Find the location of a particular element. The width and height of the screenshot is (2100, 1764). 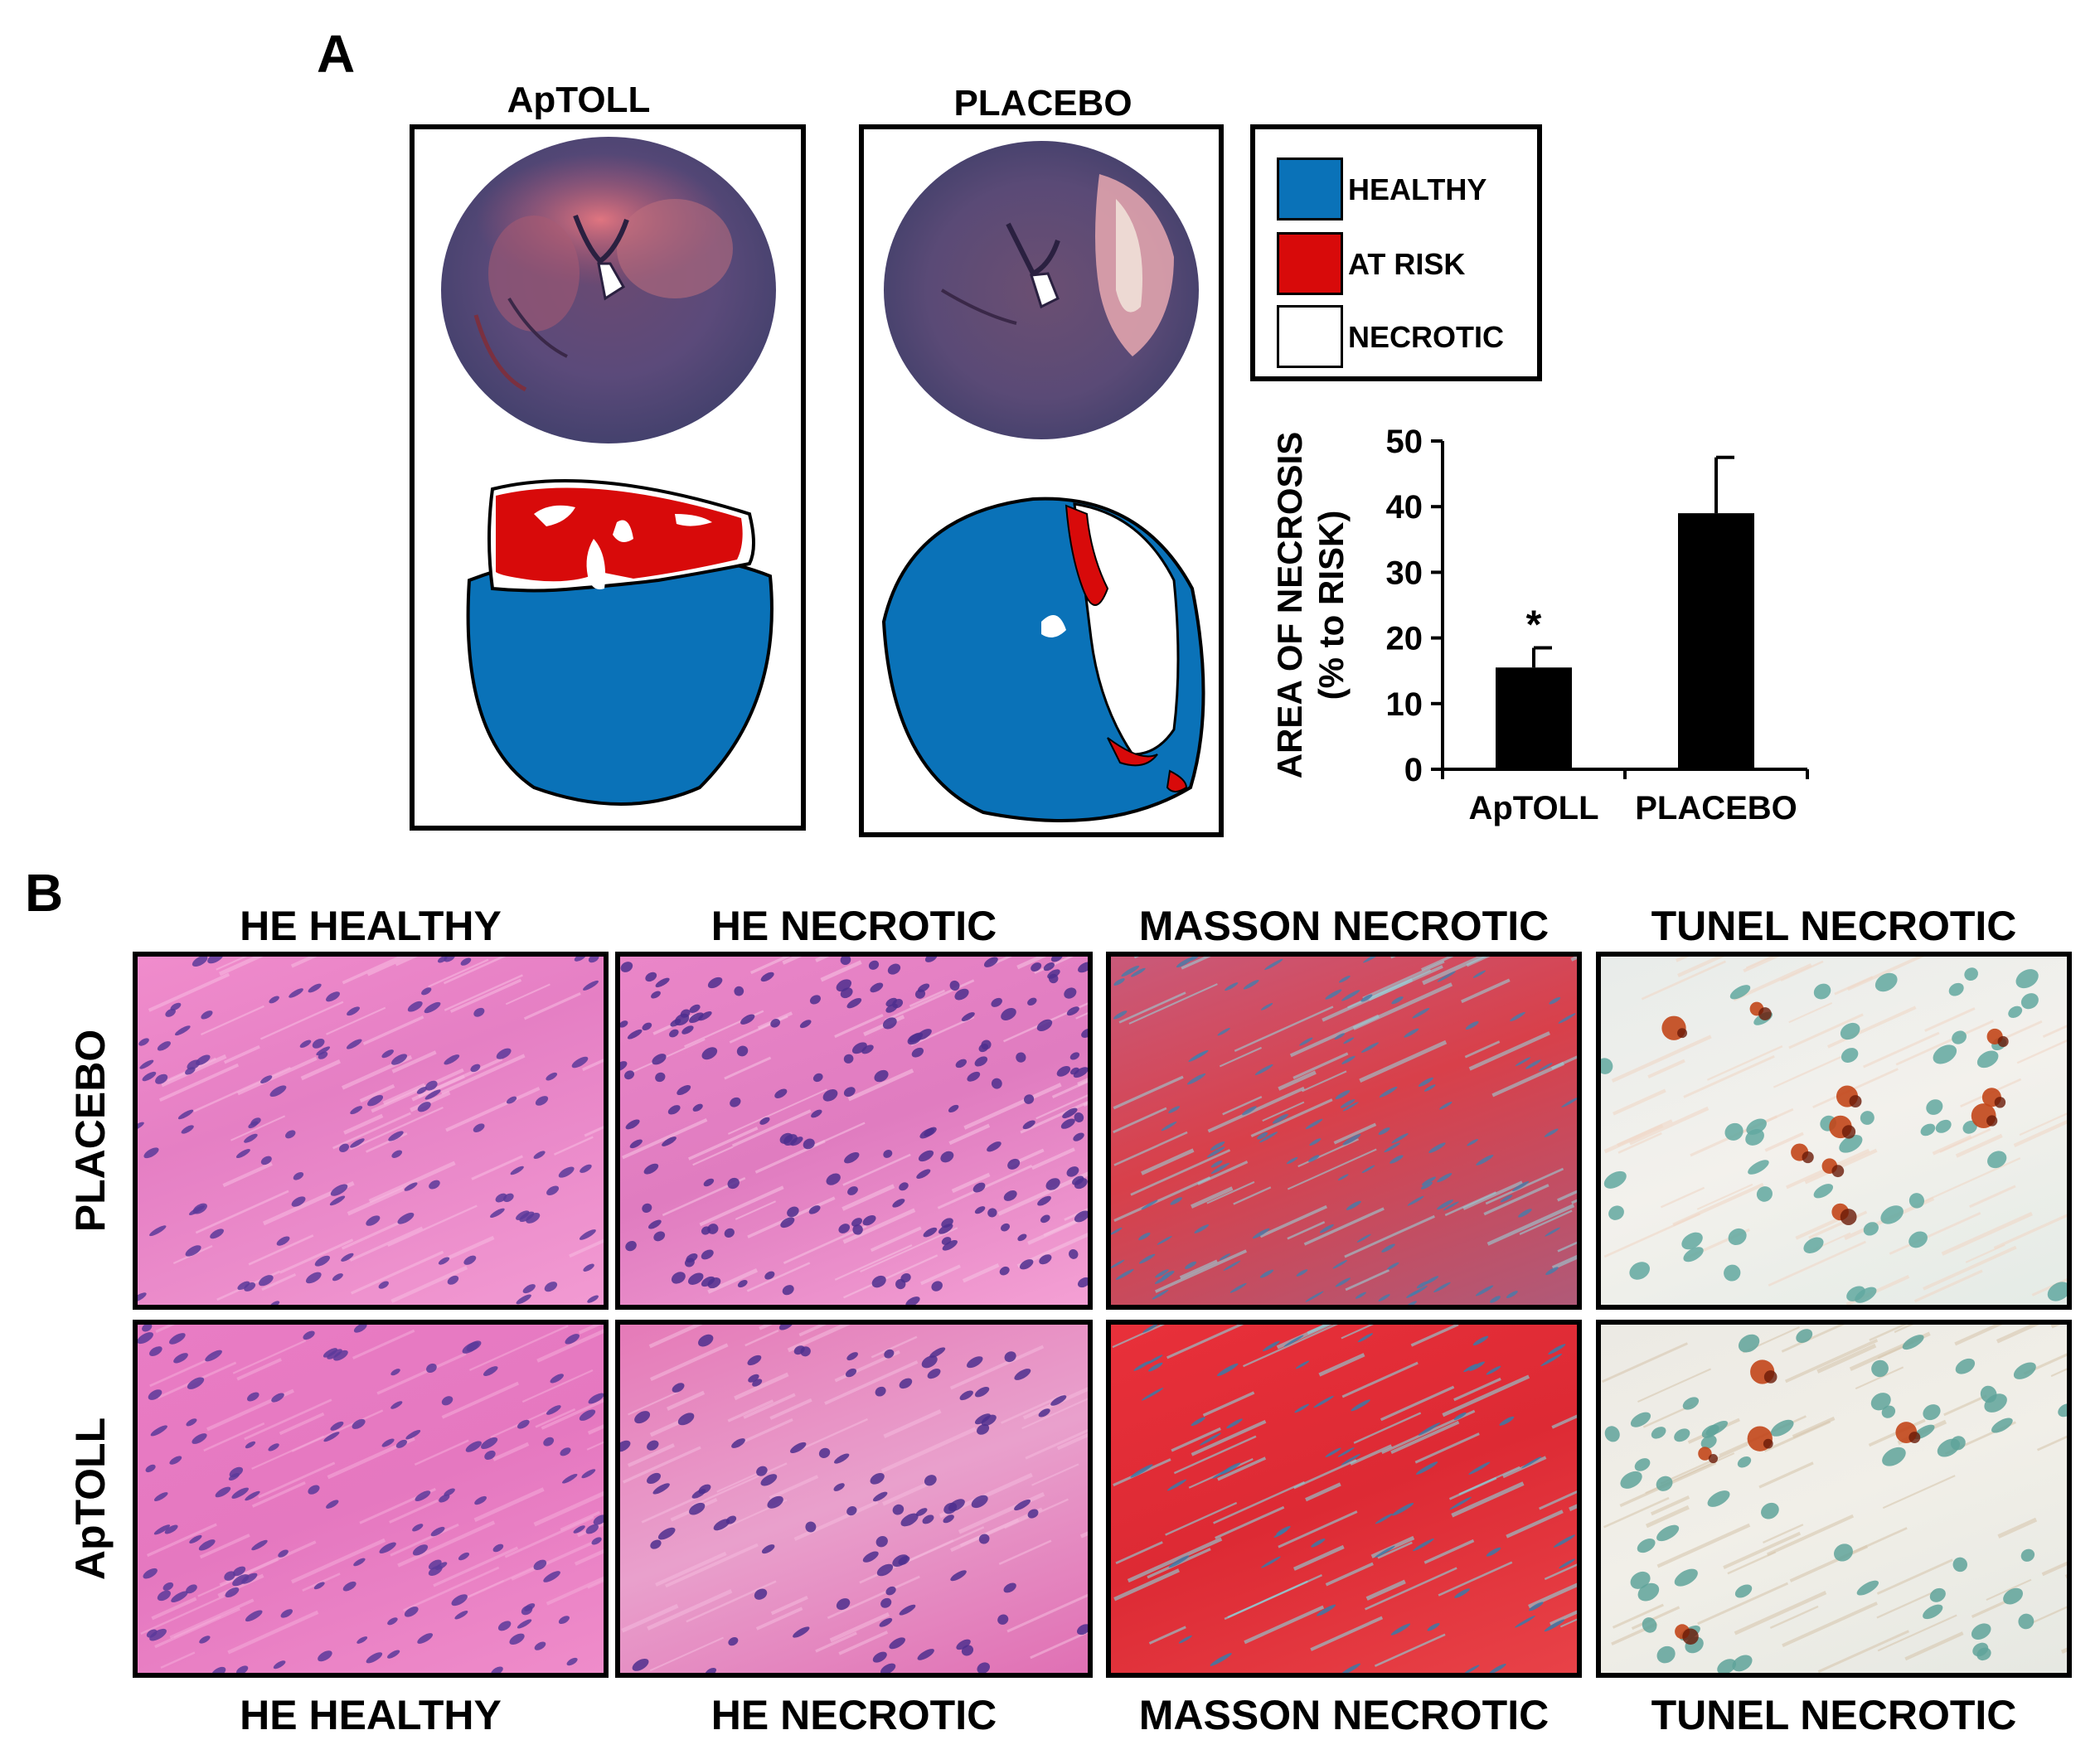

chart-y-tick-label: 50 is located at coordinates (1404, 442).